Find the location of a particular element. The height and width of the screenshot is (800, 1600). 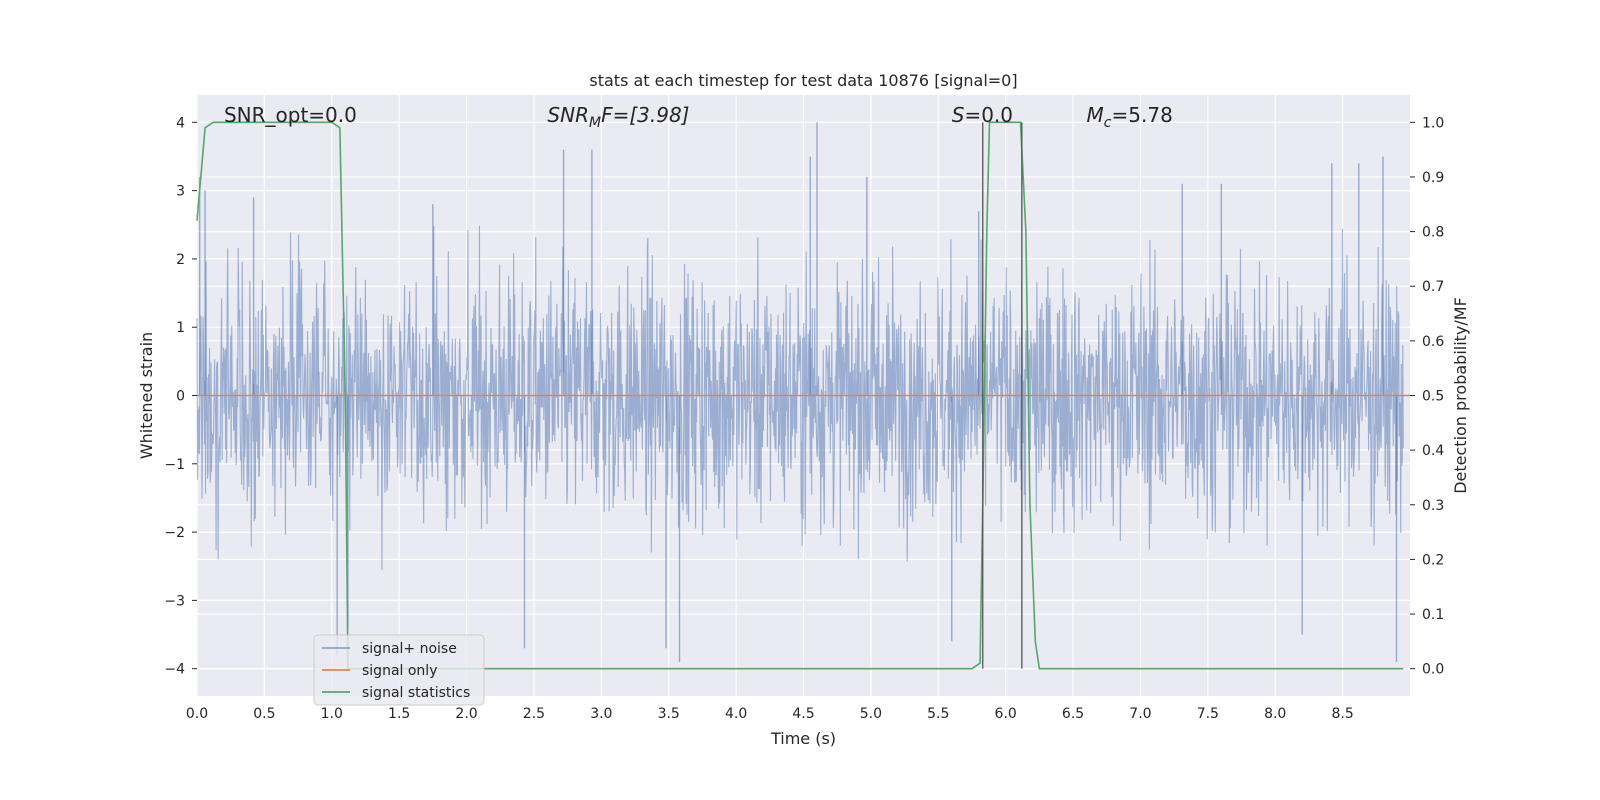

x-tick-label: 6.0 is located at coordinates (1006, 714).